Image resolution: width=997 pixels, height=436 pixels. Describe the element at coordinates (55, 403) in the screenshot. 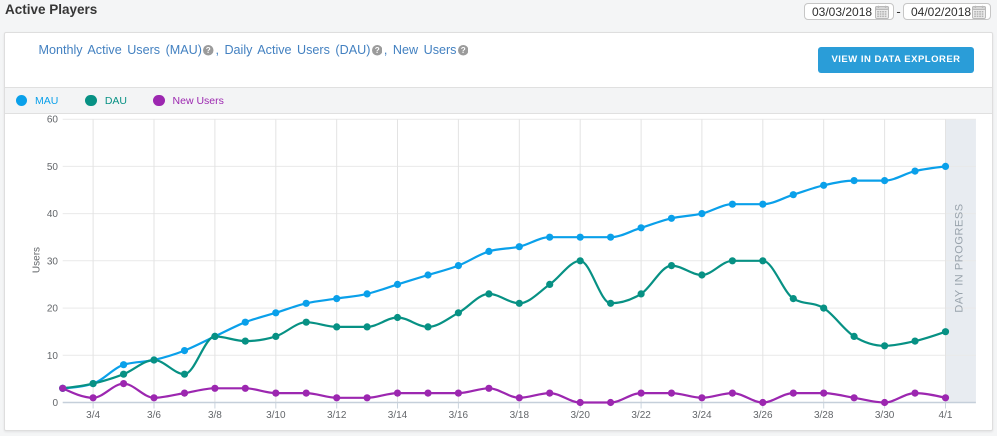

I see `svg-text: 0` at that location.